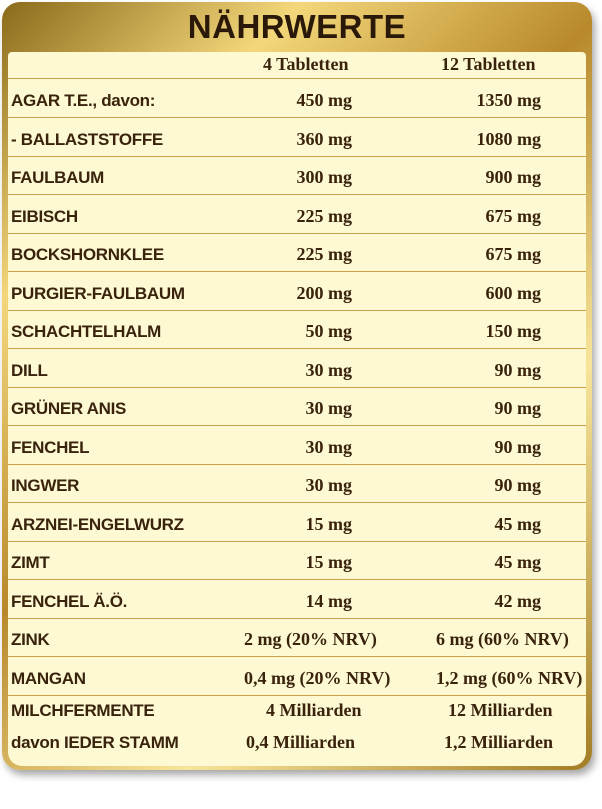  What do you see at coordinates (324, 177) in the screenshot?
I see `value-4-tablets: 300 mg` at bounding box center [324, 177].